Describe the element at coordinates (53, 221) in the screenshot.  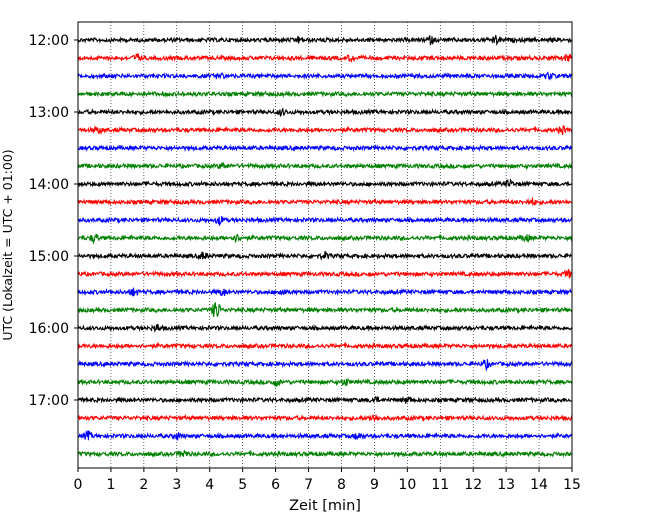
I see `y-axis-ticks: 12:00 13:00 14:00 15:00 16:00 17:00` at that location.